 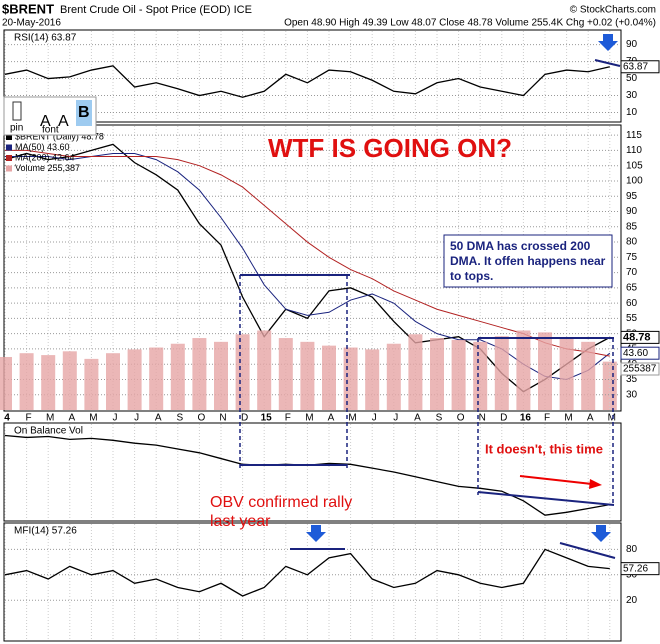 I want to click on toolbar: pin A A B font, so click(x=50, y=116).